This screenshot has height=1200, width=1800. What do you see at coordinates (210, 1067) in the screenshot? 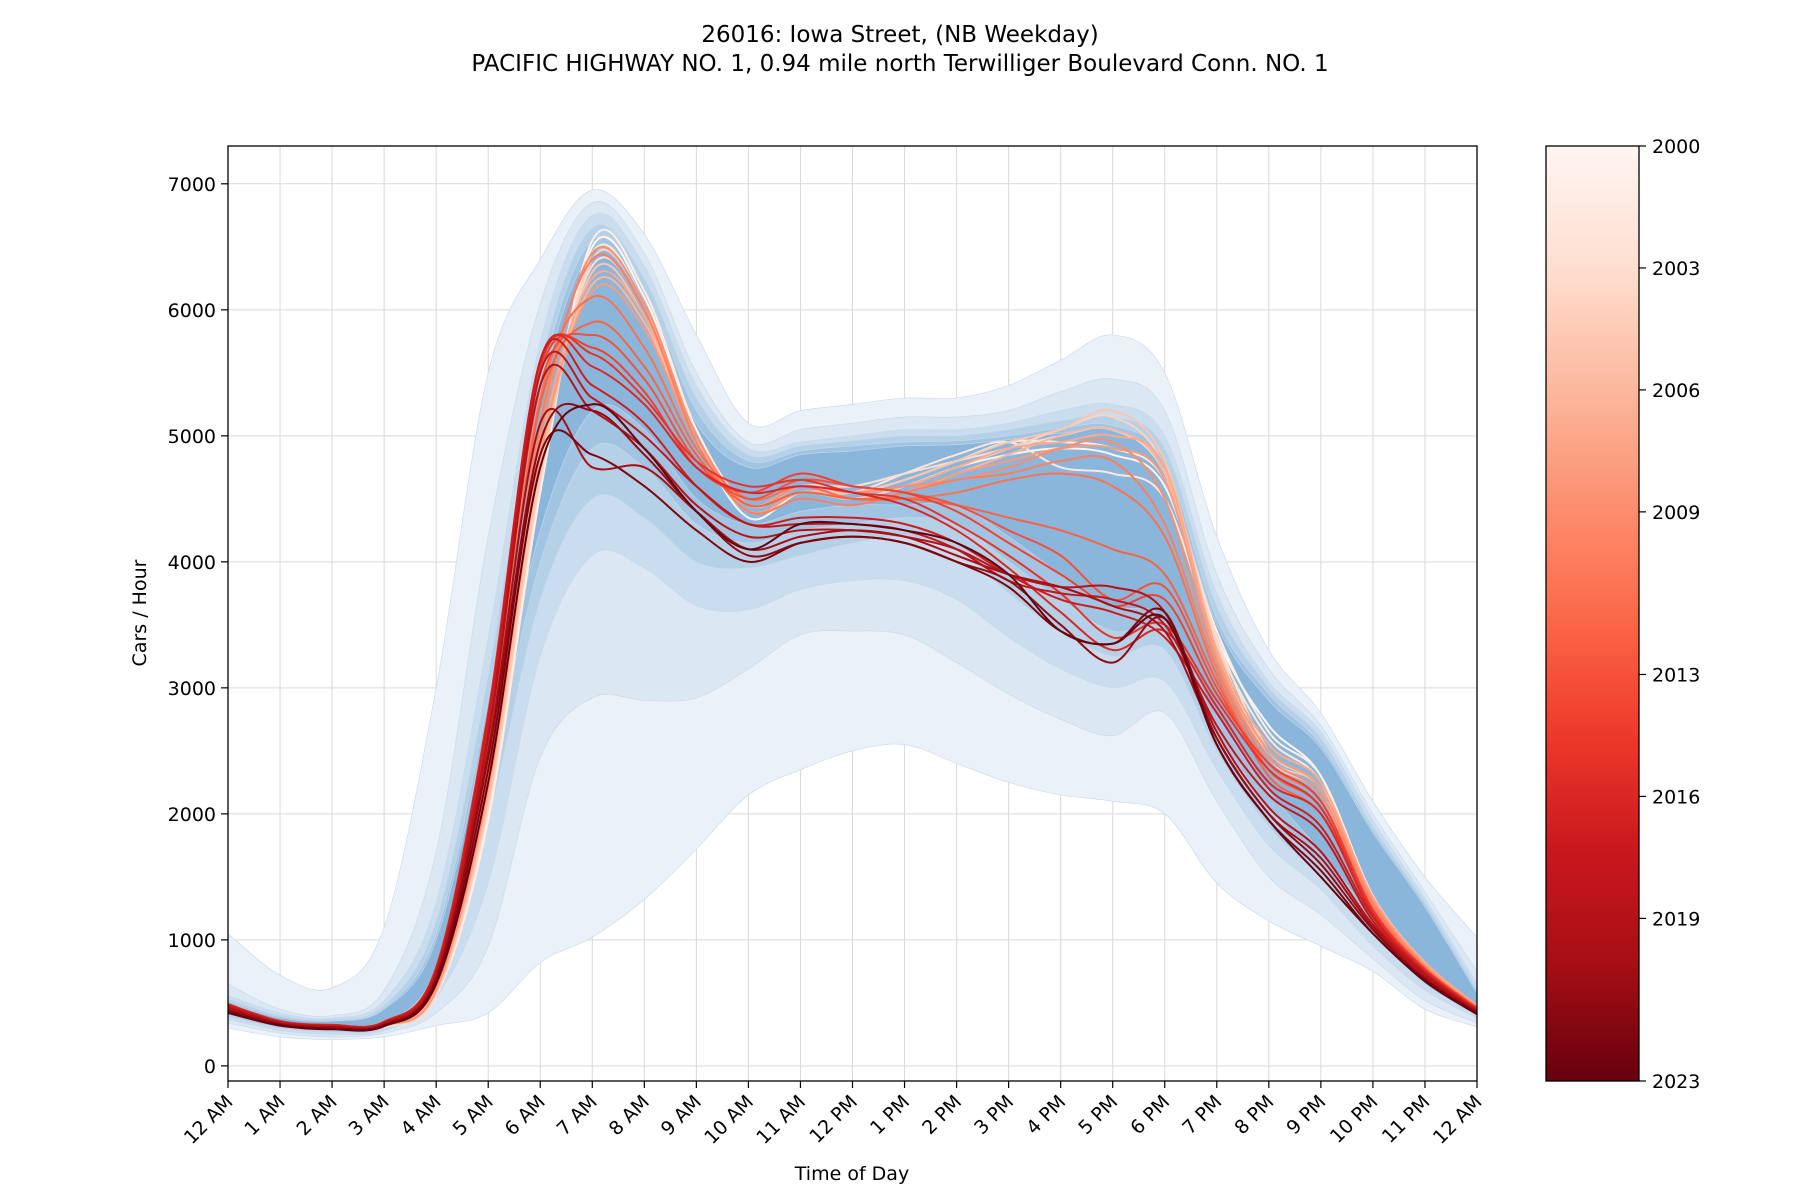
I see `y-tick-label-0: 0` at bounding box center [210, 1067].